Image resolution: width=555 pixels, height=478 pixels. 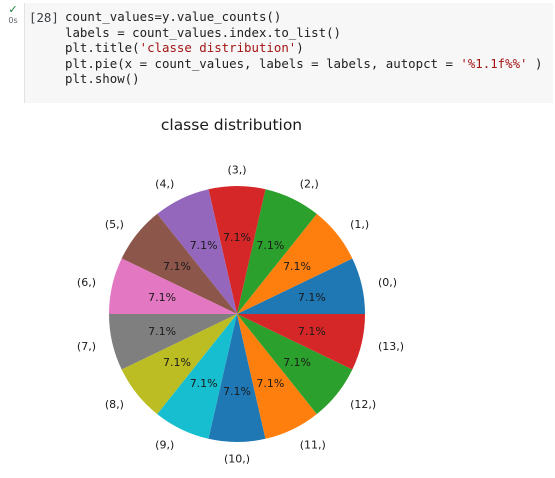 What do you see at coordinates (203, 32) in the screenshot?
I see `code-token: labels = count_values.index.to_list()` at bounding box center [203, 32].